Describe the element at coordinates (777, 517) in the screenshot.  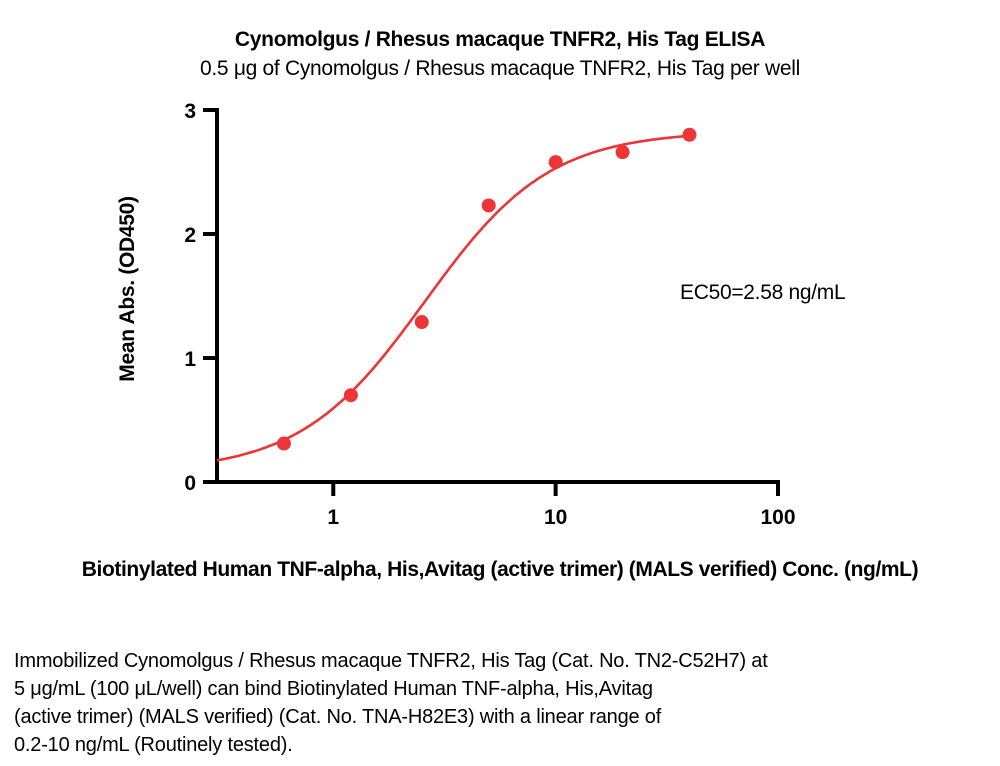
I see `x-tick-label: 100` at that location.